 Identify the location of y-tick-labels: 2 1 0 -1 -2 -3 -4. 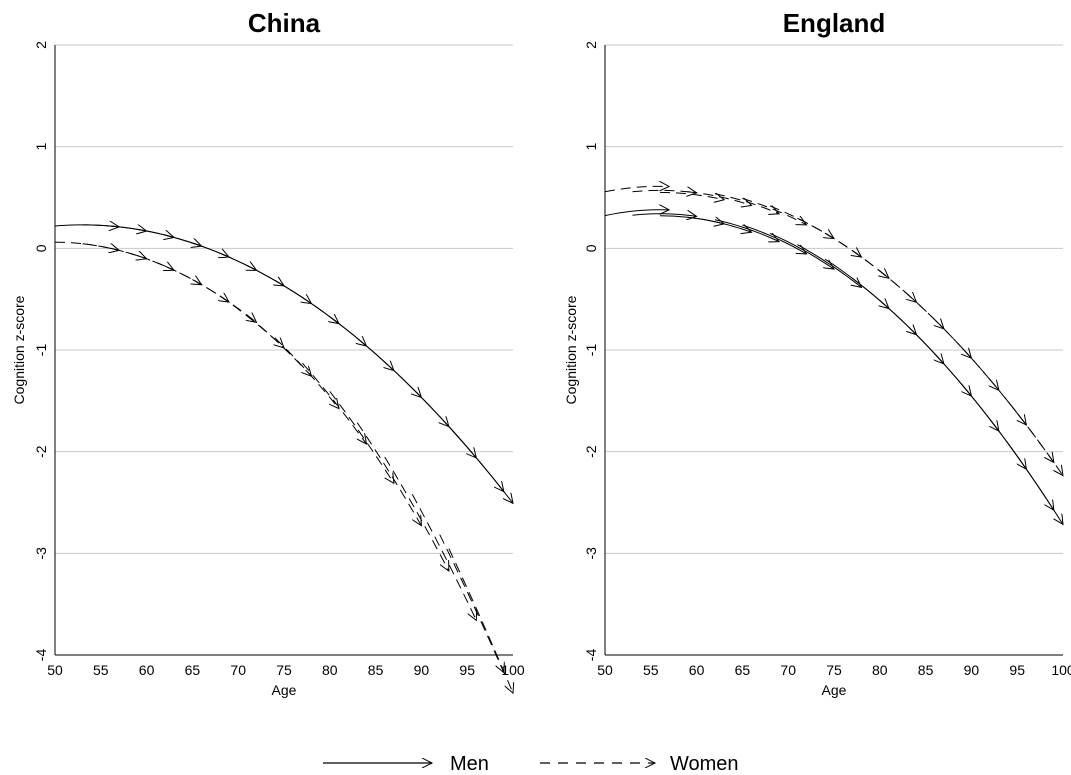
(591, 351).